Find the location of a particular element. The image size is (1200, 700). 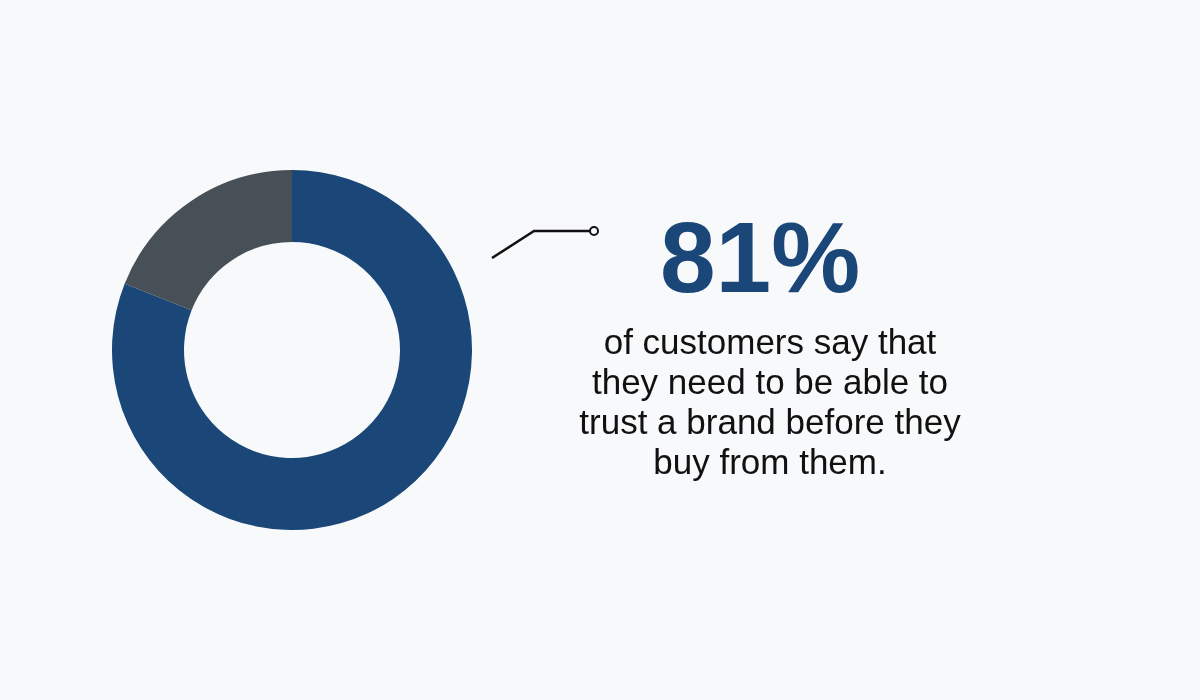

data-label: 81% is located at coordinates (760, 257).